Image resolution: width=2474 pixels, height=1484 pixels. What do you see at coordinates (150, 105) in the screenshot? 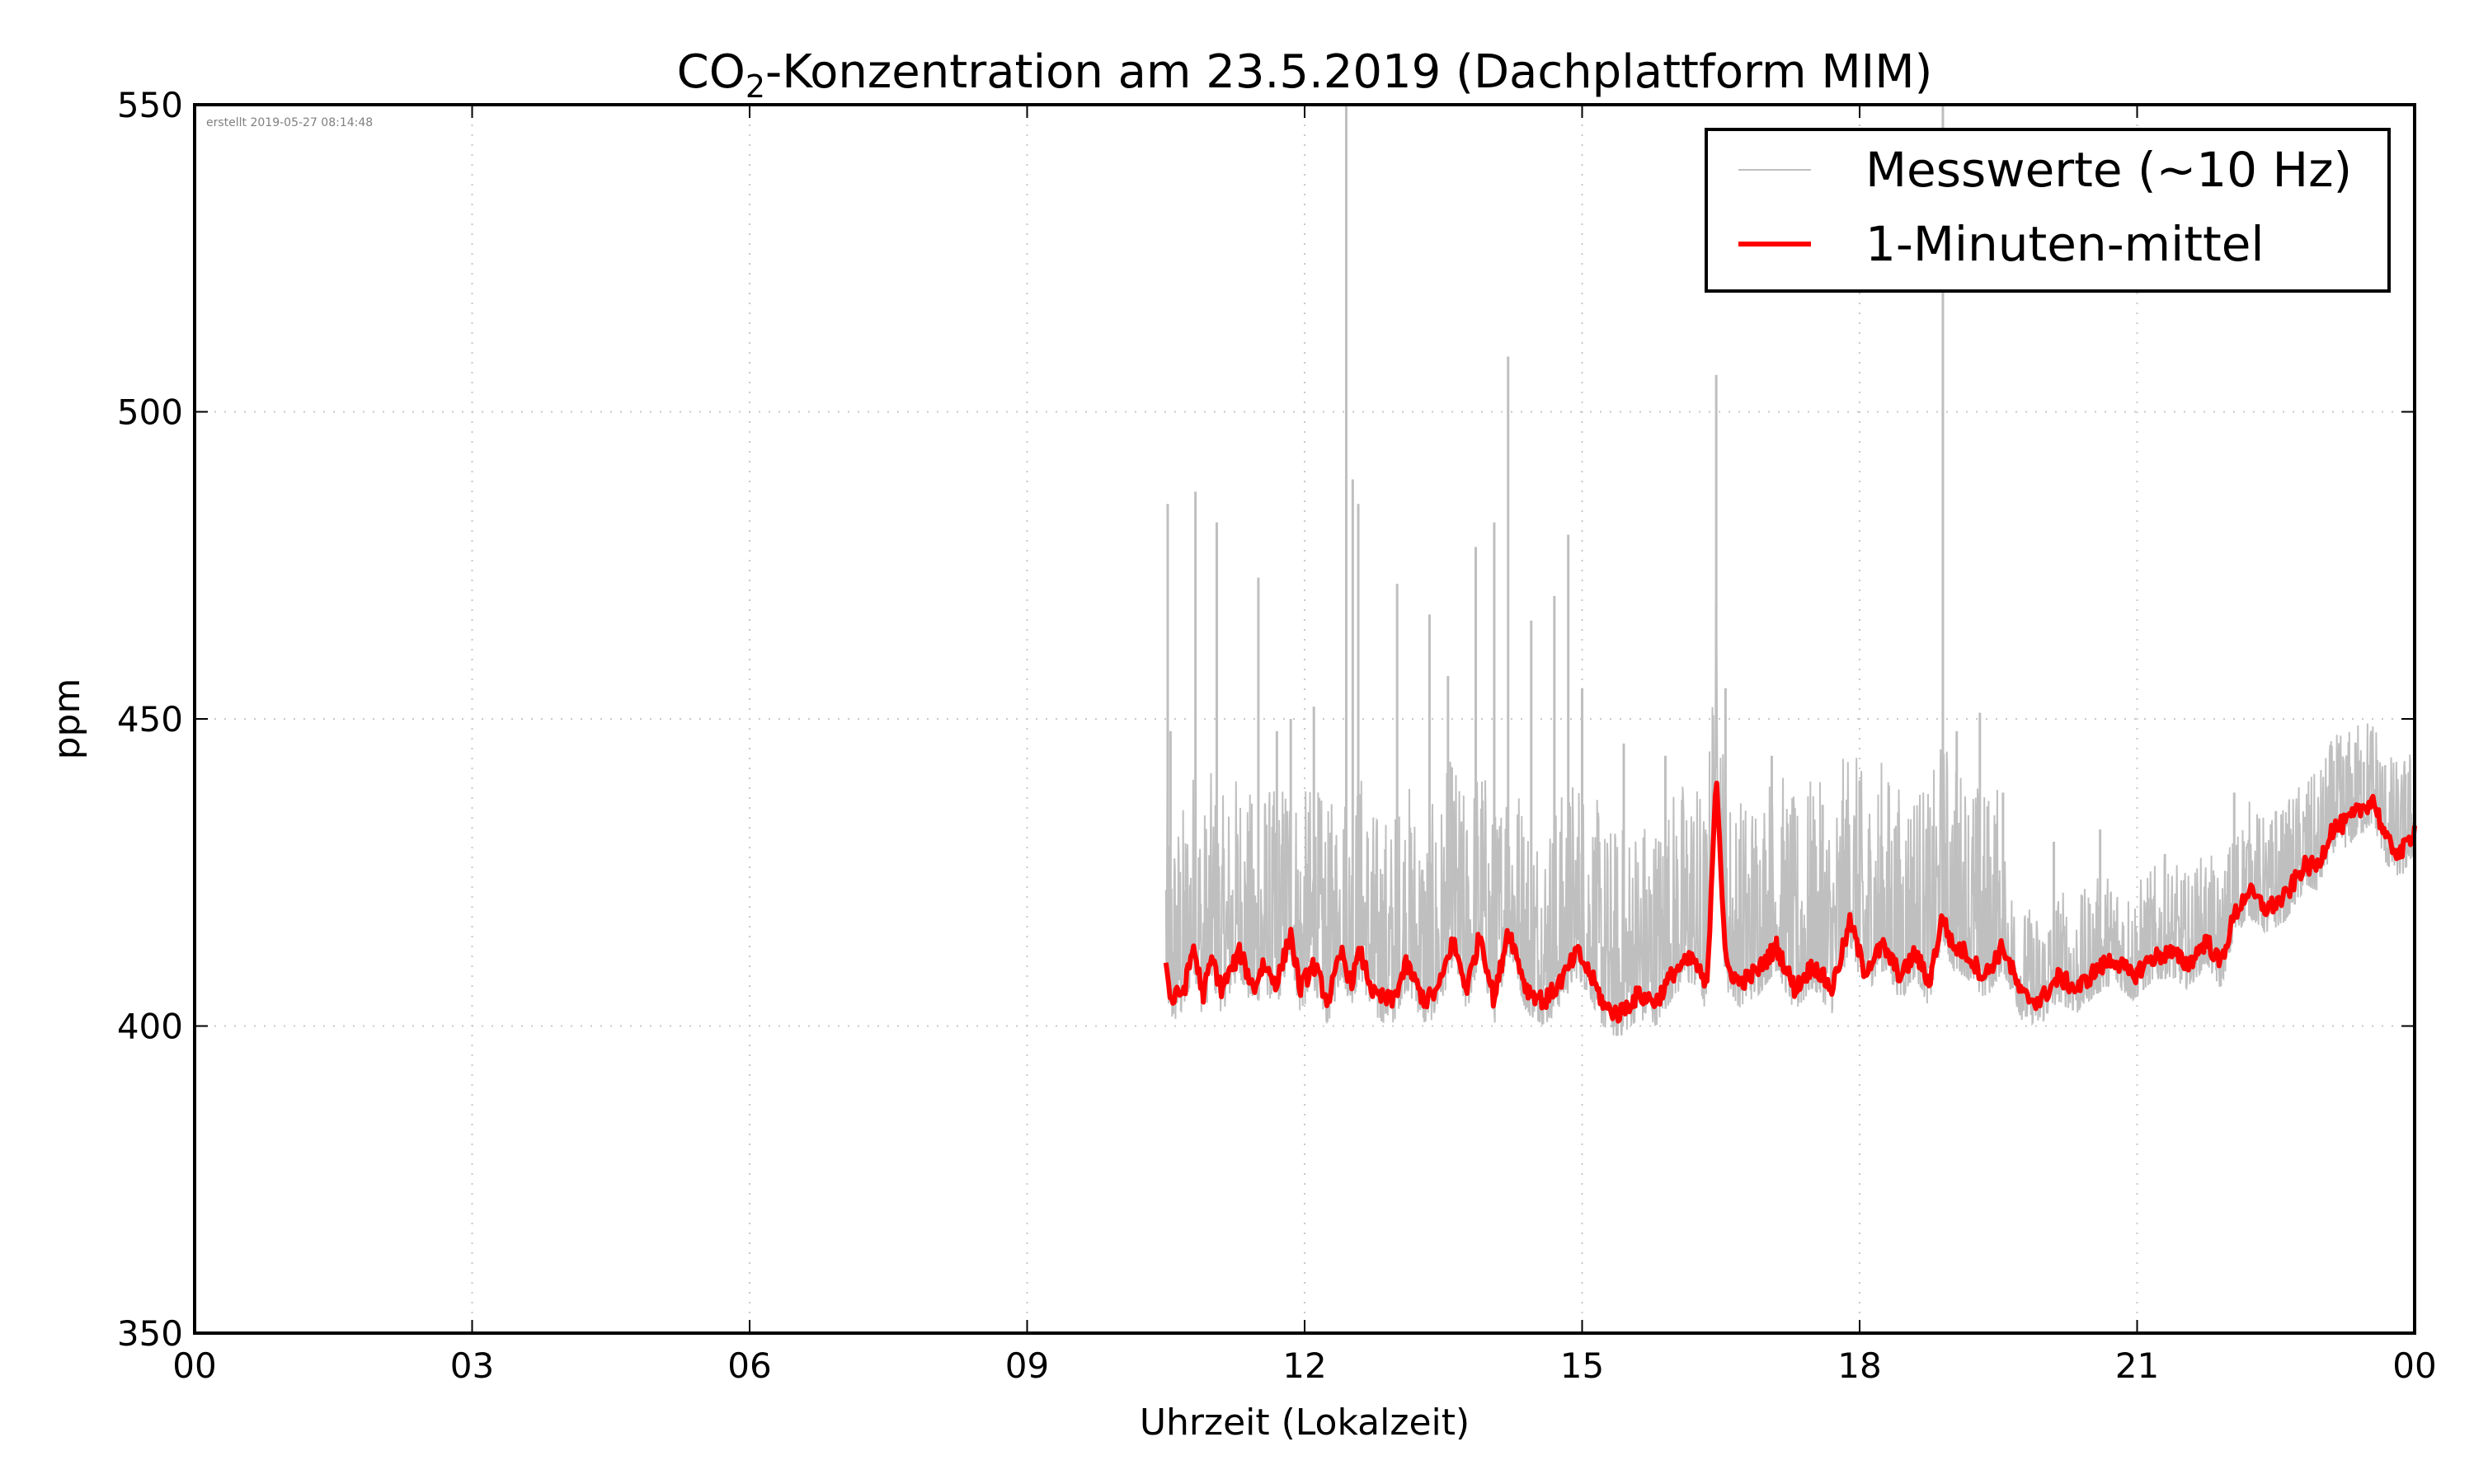
I see `y-tick-label: 550` at bounding box center [150, 105].